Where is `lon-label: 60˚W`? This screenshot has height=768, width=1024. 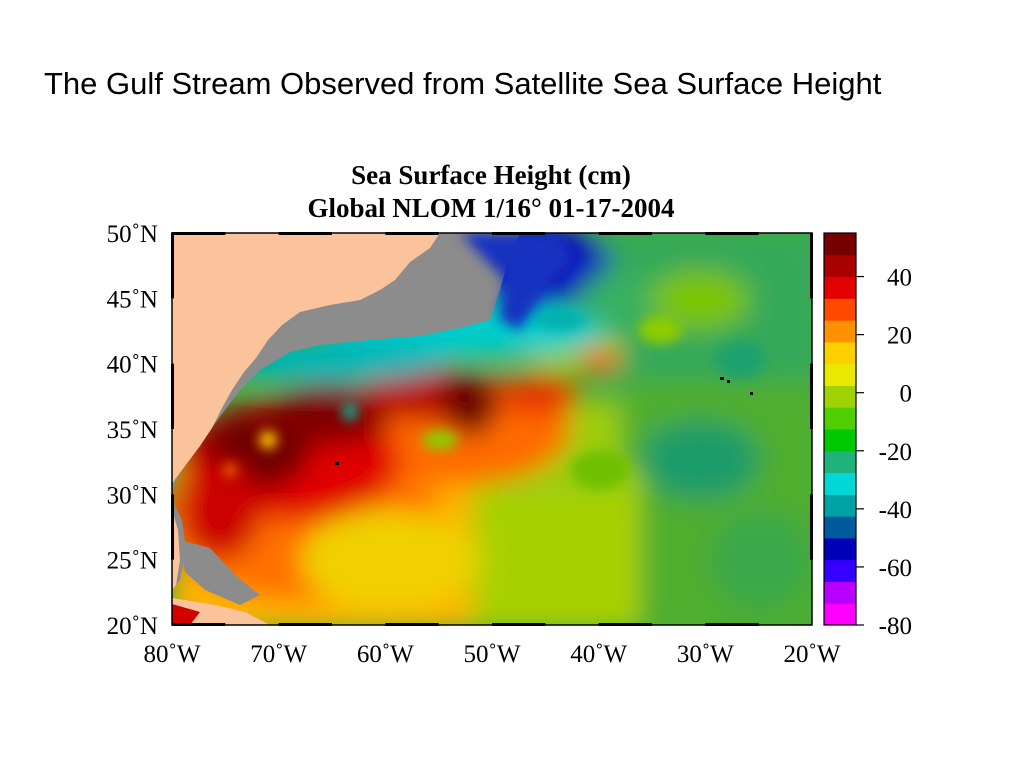 lon-label: 60˚W is located at coordinates (385, 654).